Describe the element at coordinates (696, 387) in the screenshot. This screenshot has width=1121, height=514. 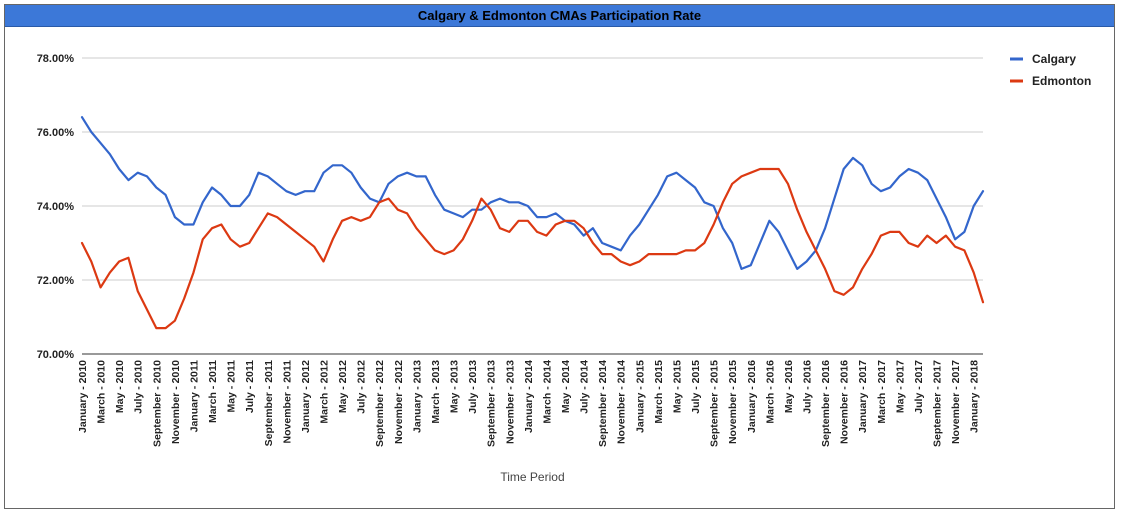
I see `x-tick-label: July - 2015` at that location.